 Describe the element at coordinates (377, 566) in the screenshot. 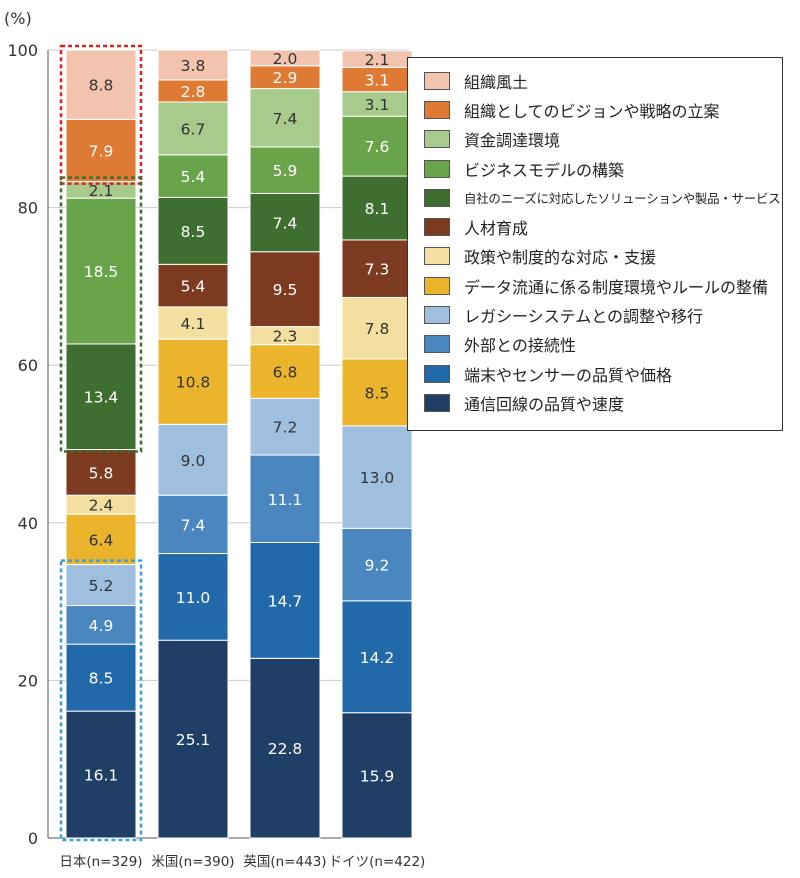

I see `data-label: 9.2` at that location.